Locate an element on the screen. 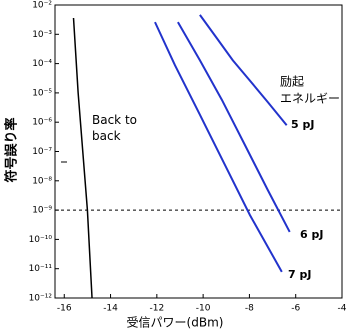 This screenshot has width=350, height=333. y-axis-label: 符号誤り率 is located at coordinates (12, 149).